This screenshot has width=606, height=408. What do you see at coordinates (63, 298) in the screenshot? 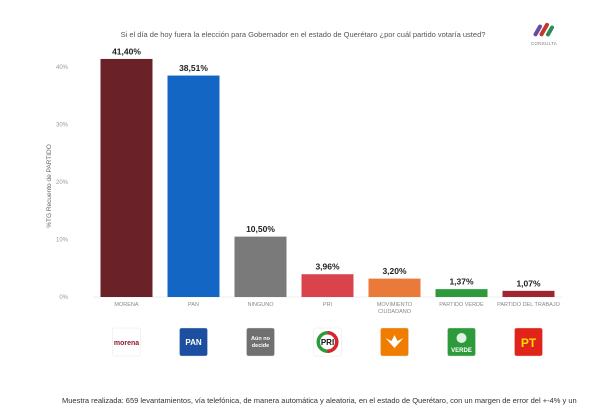
I see `y-tick-label: 0%` at bounding box center [63, 298].